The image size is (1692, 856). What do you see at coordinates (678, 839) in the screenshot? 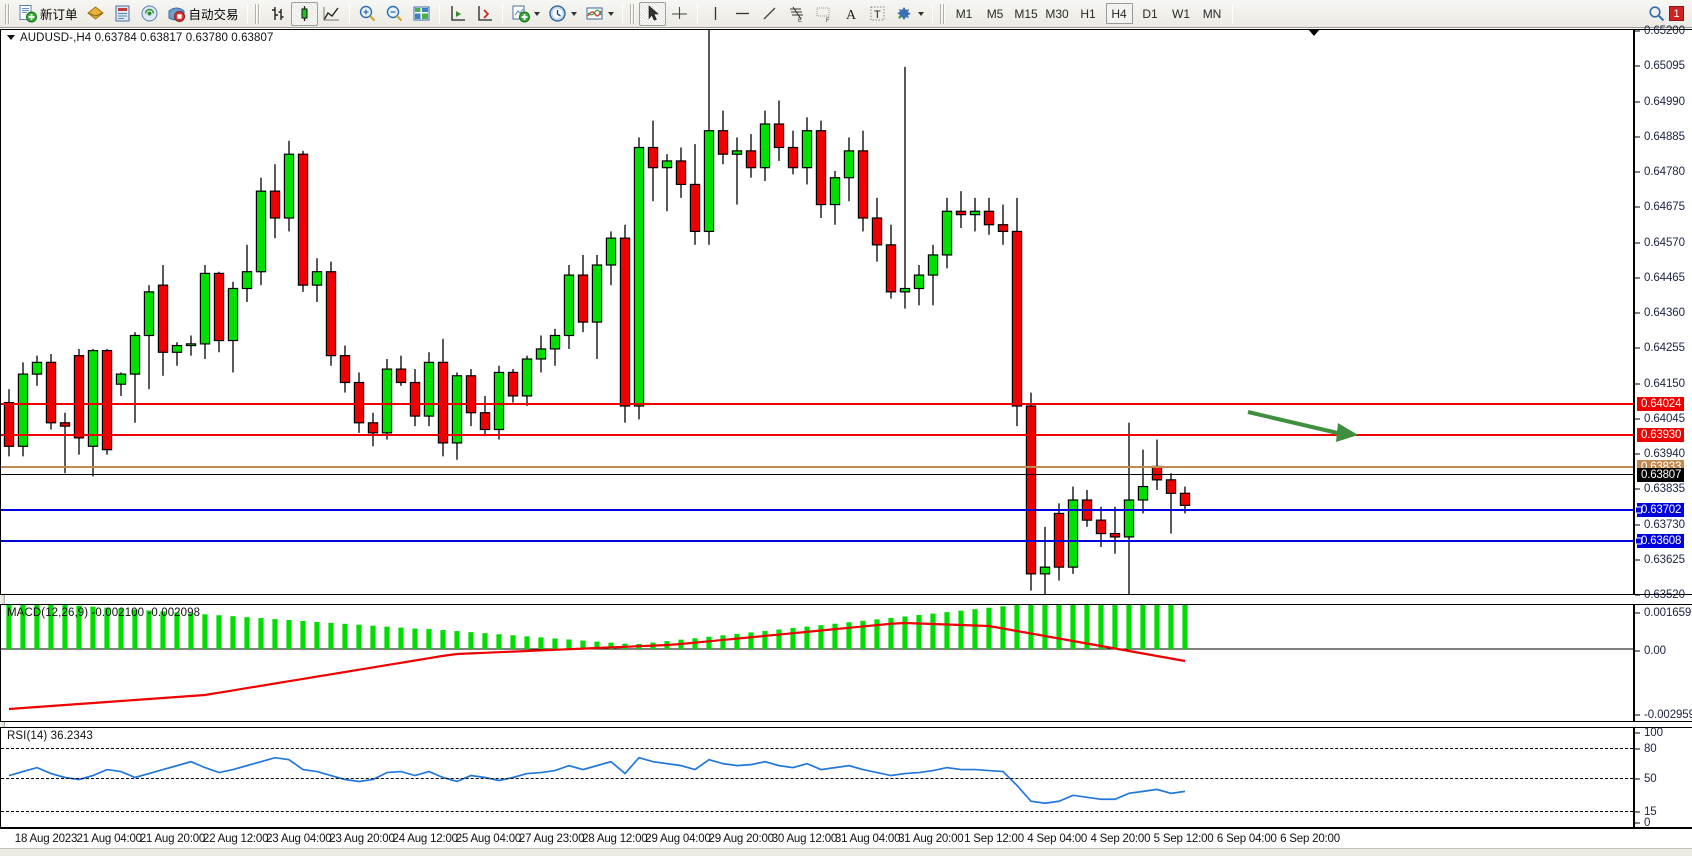
I see `time-tick-label: 29 Aug 04:00` at bounding box center [678, 839].